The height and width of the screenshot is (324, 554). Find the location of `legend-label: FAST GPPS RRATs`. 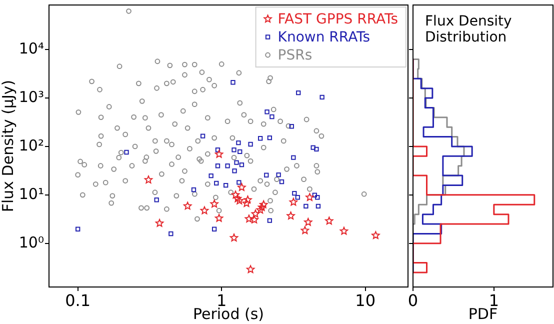

legend-label: FAST GPPS RRATs is located at coordinates (338, 20).